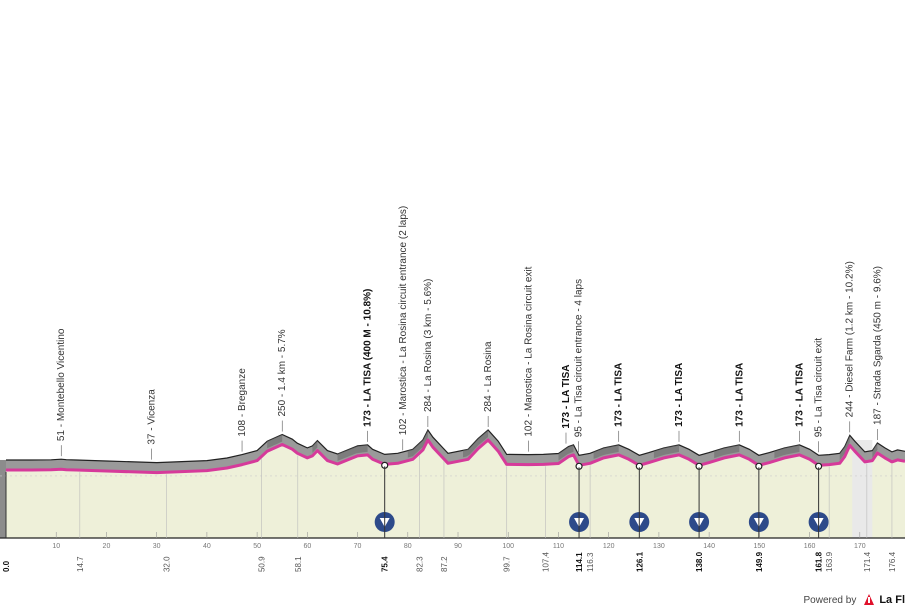  I want to click on km-label: 82.3, so click(419, 564).